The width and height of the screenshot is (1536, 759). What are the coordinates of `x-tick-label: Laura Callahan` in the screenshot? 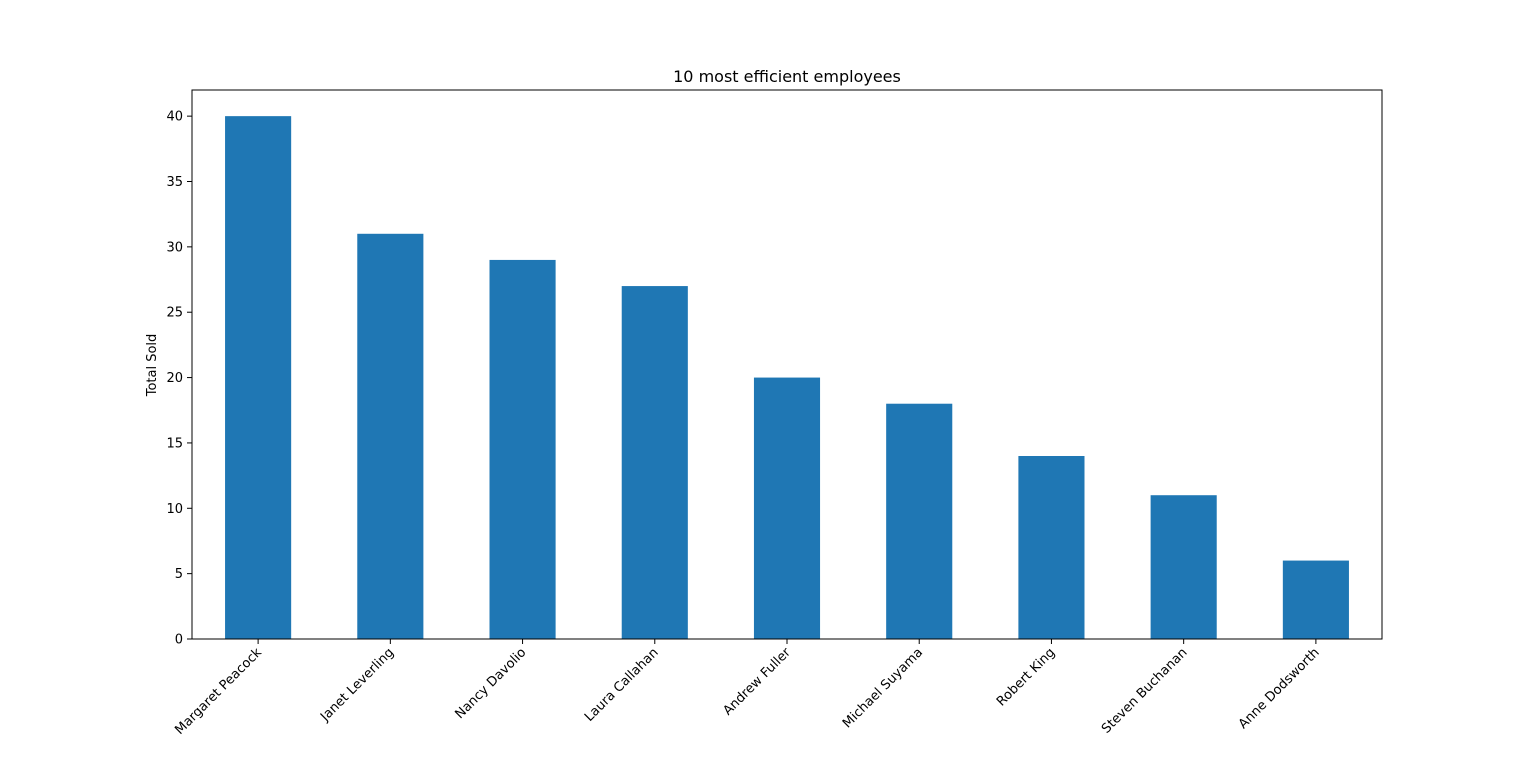 It's located at (622, 685).